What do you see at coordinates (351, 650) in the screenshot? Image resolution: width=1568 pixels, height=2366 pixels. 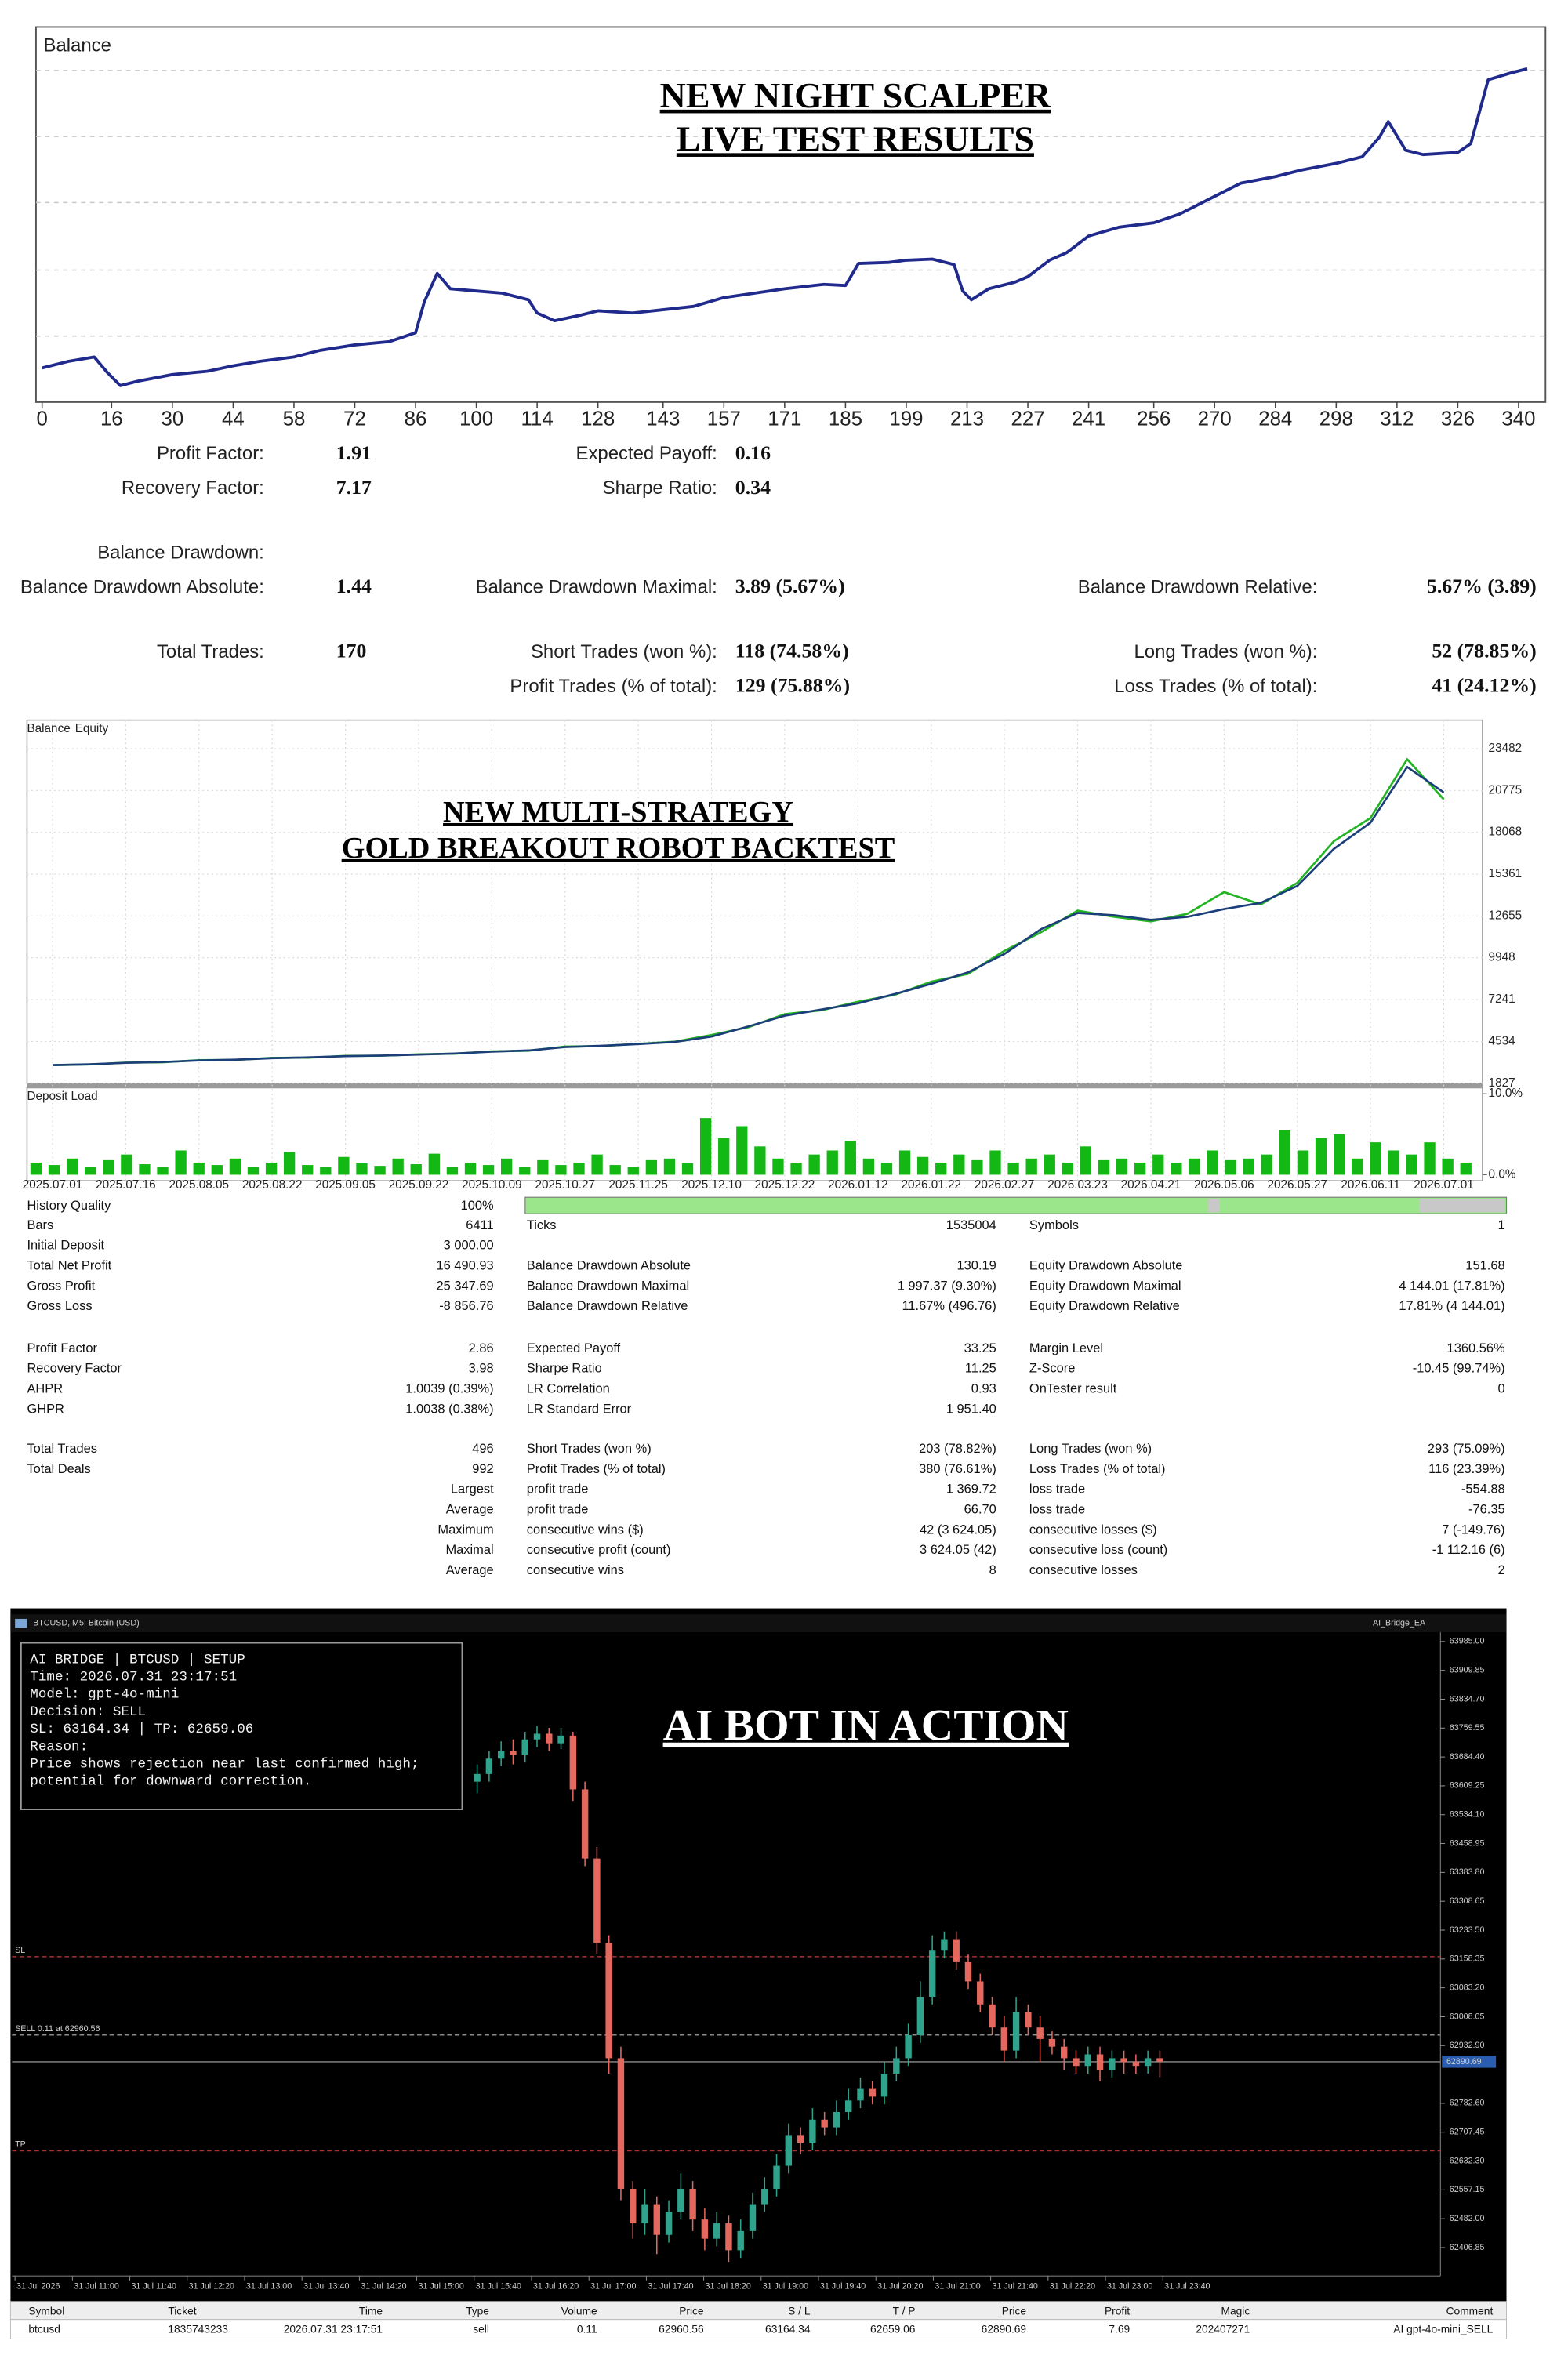 I see `stat-value: 170` at bounding box center [351, 650].